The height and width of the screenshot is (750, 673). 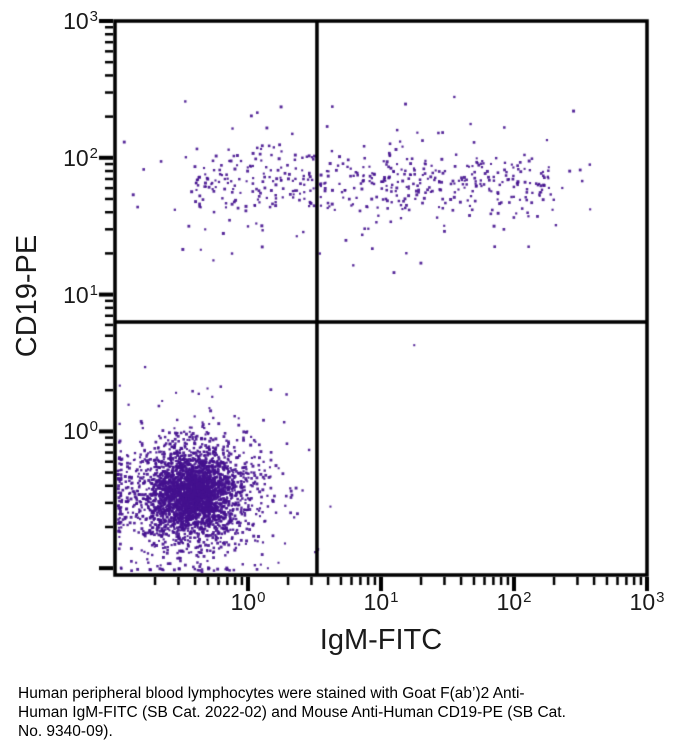 What do you see at coordinates (80, 21) in the screenshot?
I see `y-tick-label-10e3: 103` at bounding box center [80, 21].